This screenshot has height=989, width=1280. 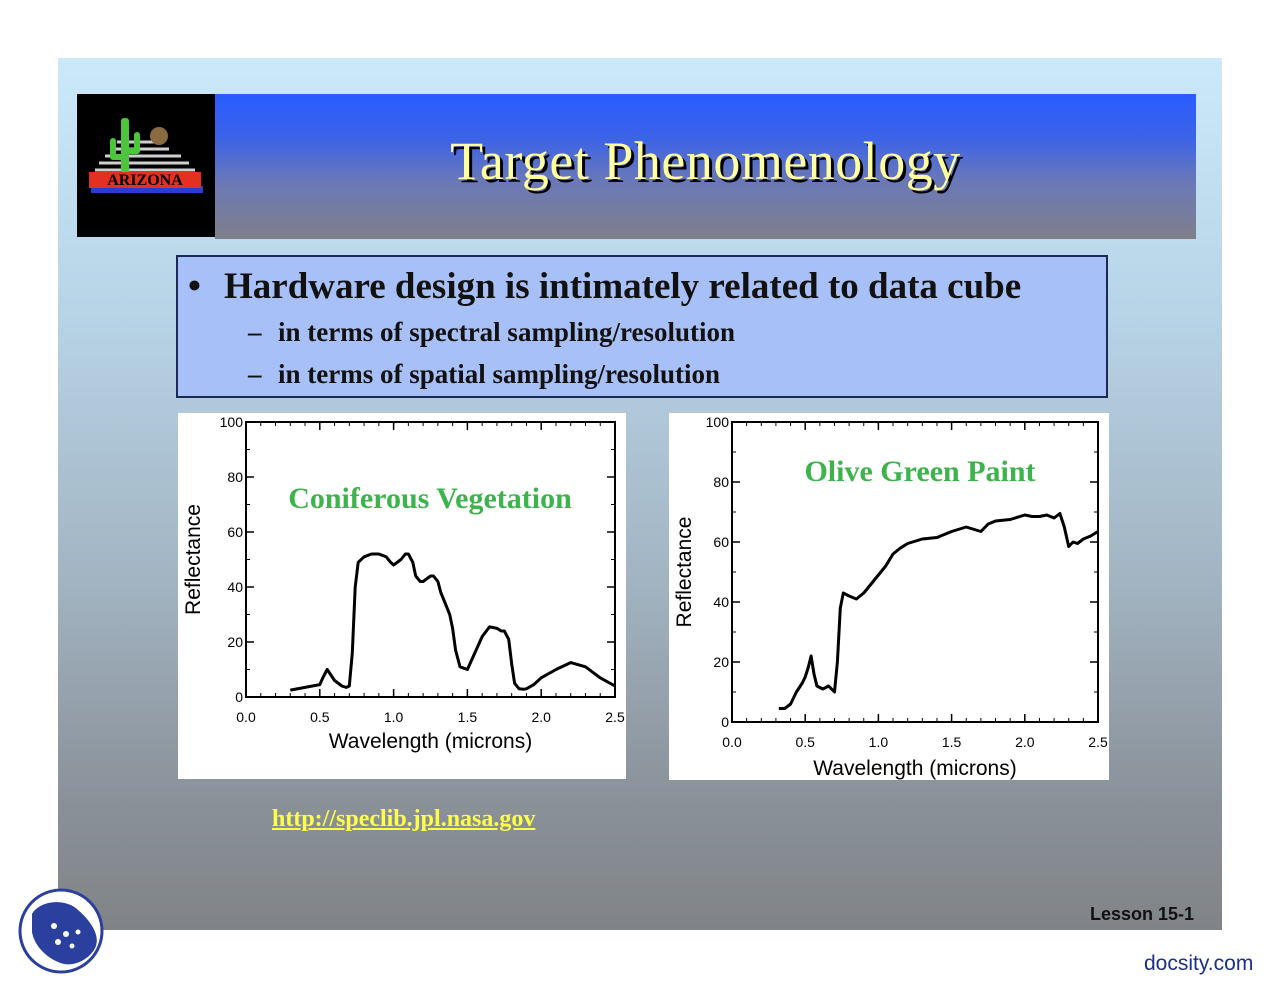 What do you see at coordinates (146, 155) in the screenshot?
I see `cactus-sun-icon: ARIZONA` at bounding box center [146, 155].